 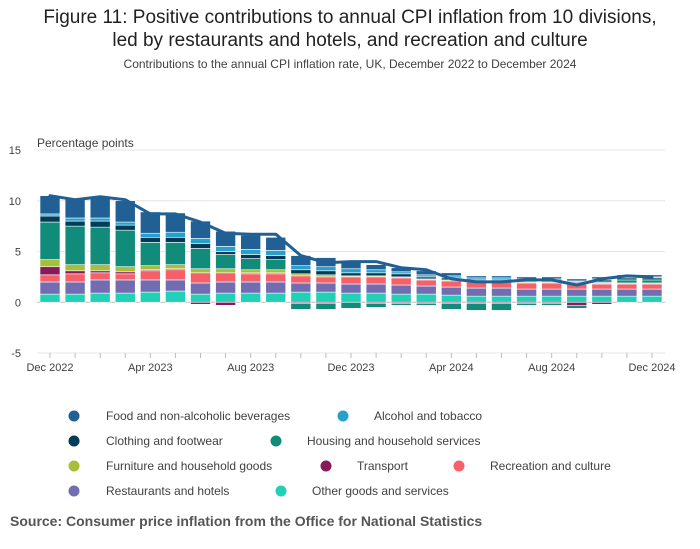 What do you see at coordinates (74, 491) in the screenshot?
I see `legend-marker-restaurants` at bounding box center [74, 491].